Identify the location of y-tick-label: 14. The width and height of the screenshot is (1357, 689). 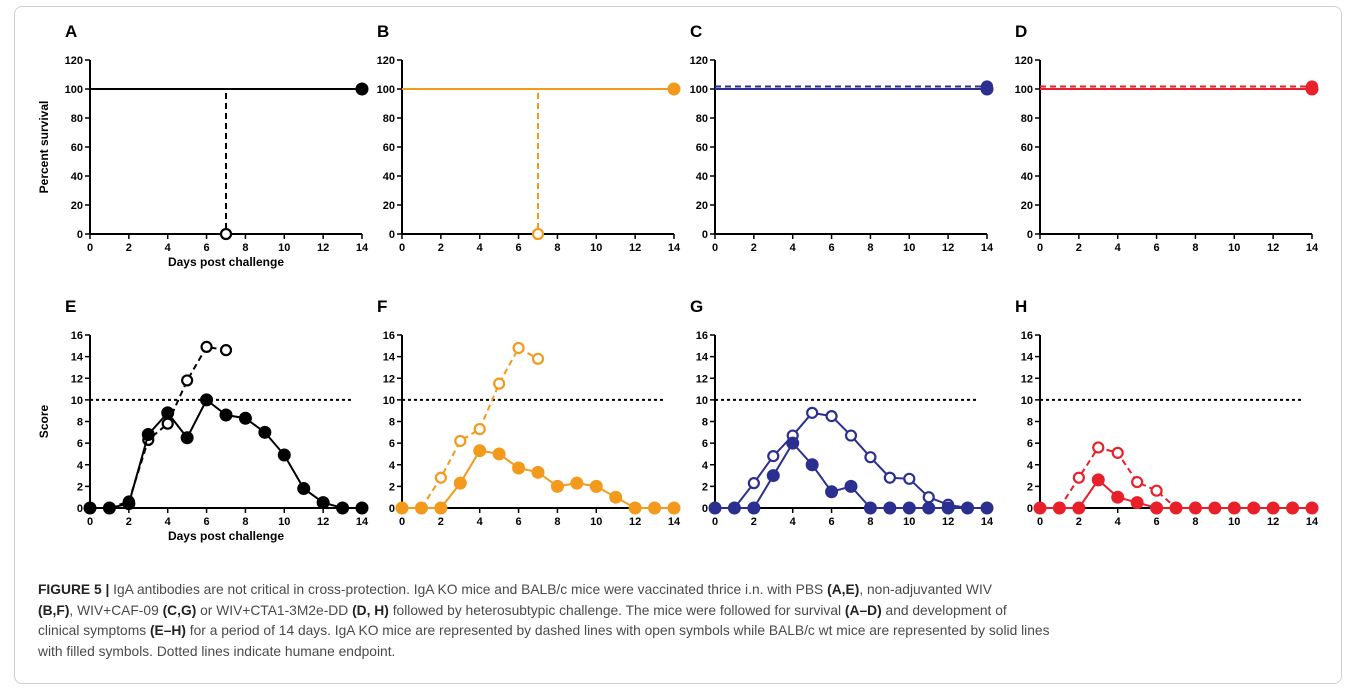
(389, 358).